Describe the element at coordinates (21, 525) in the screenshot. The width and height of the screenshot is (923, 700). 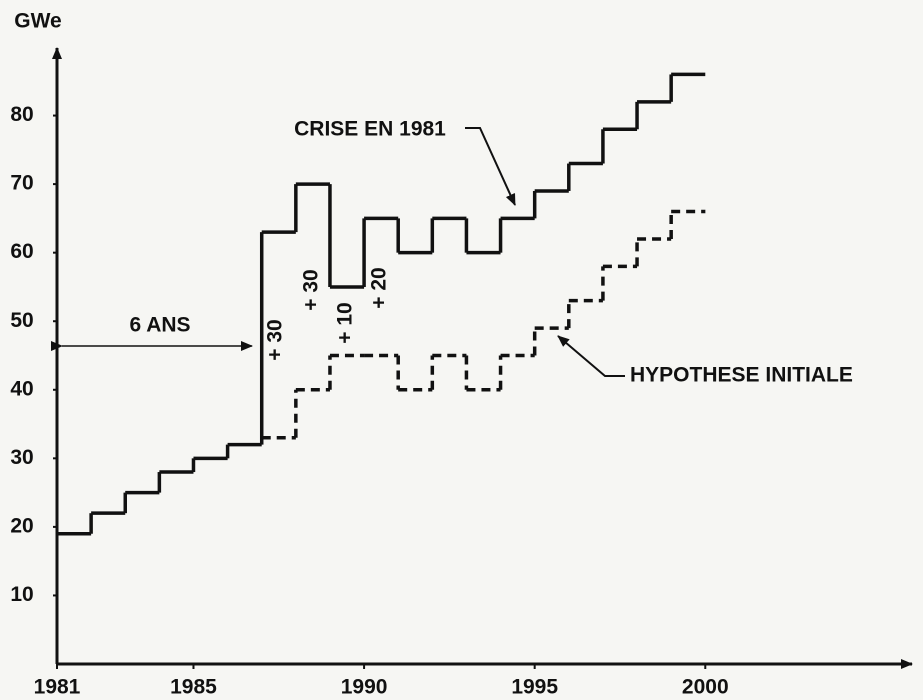
I see `y-tick-label: 20` at that location.